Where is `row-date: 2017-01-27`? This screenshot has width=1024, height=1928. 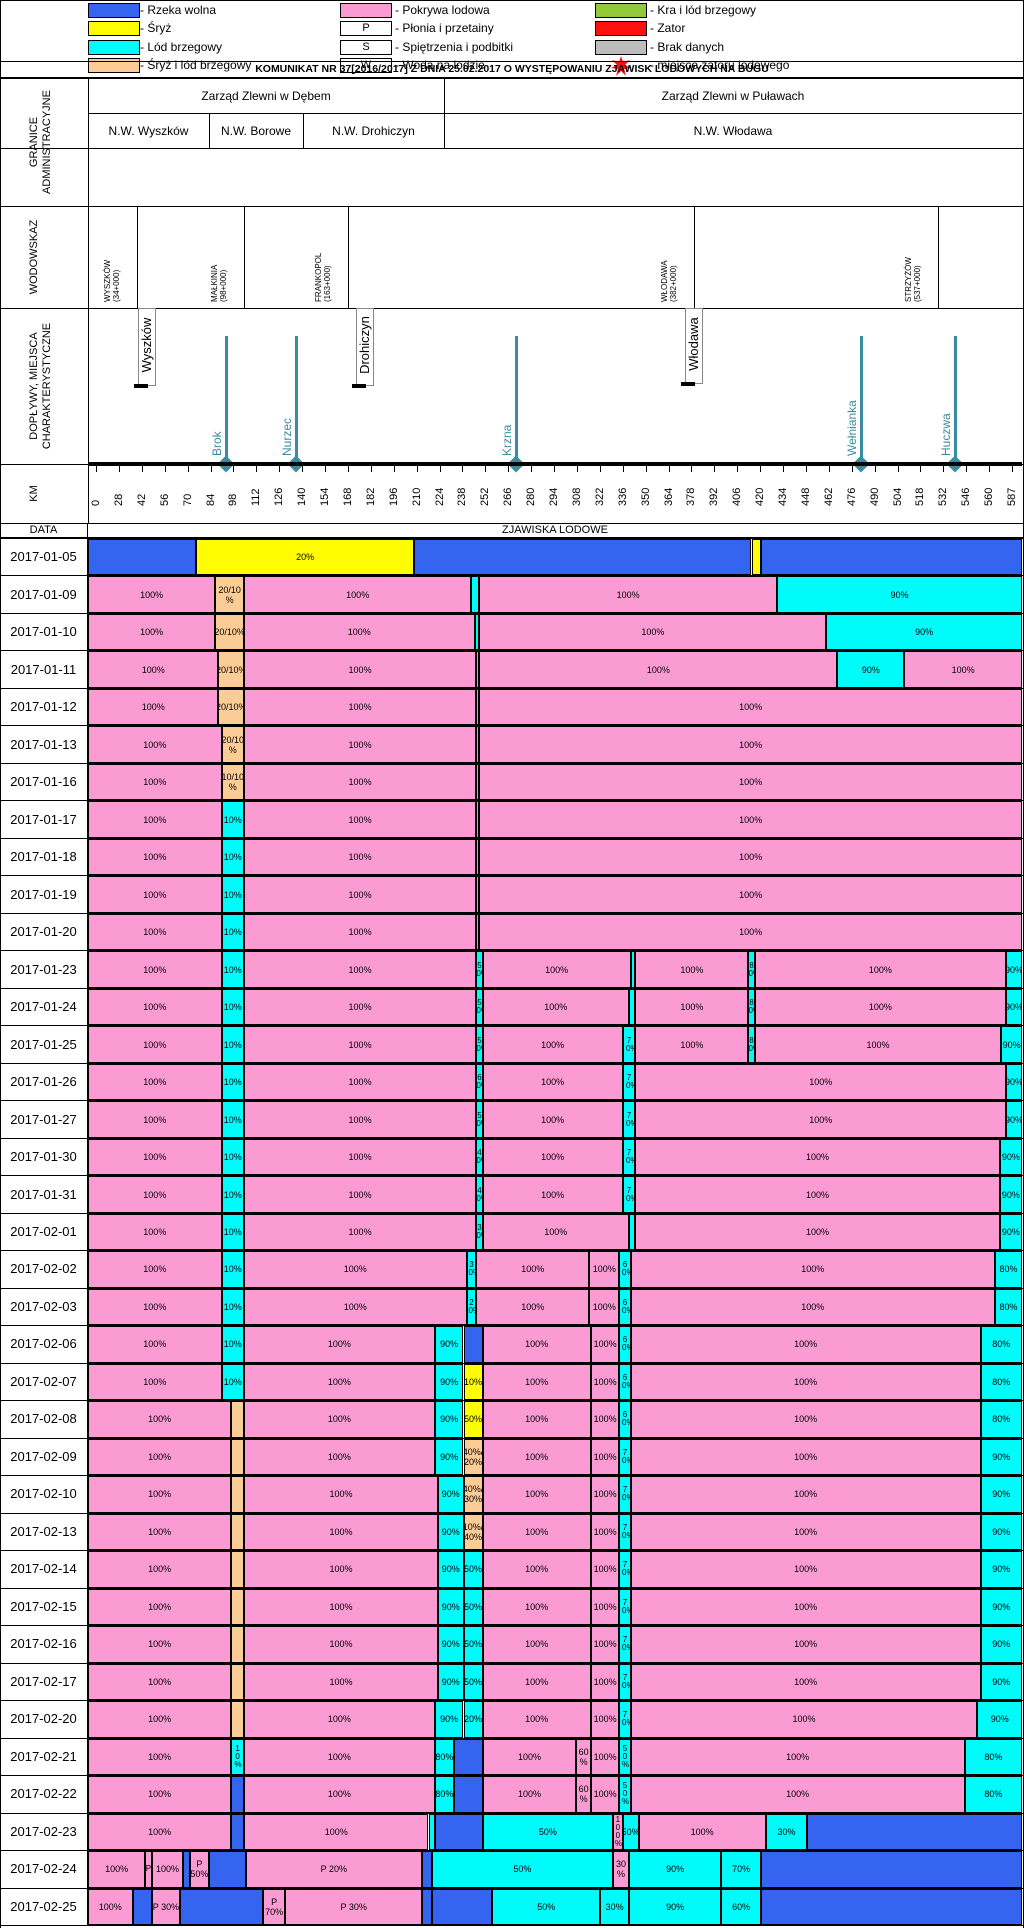 row-date: 2017-01-27 is located at coordinates (44, 1119).